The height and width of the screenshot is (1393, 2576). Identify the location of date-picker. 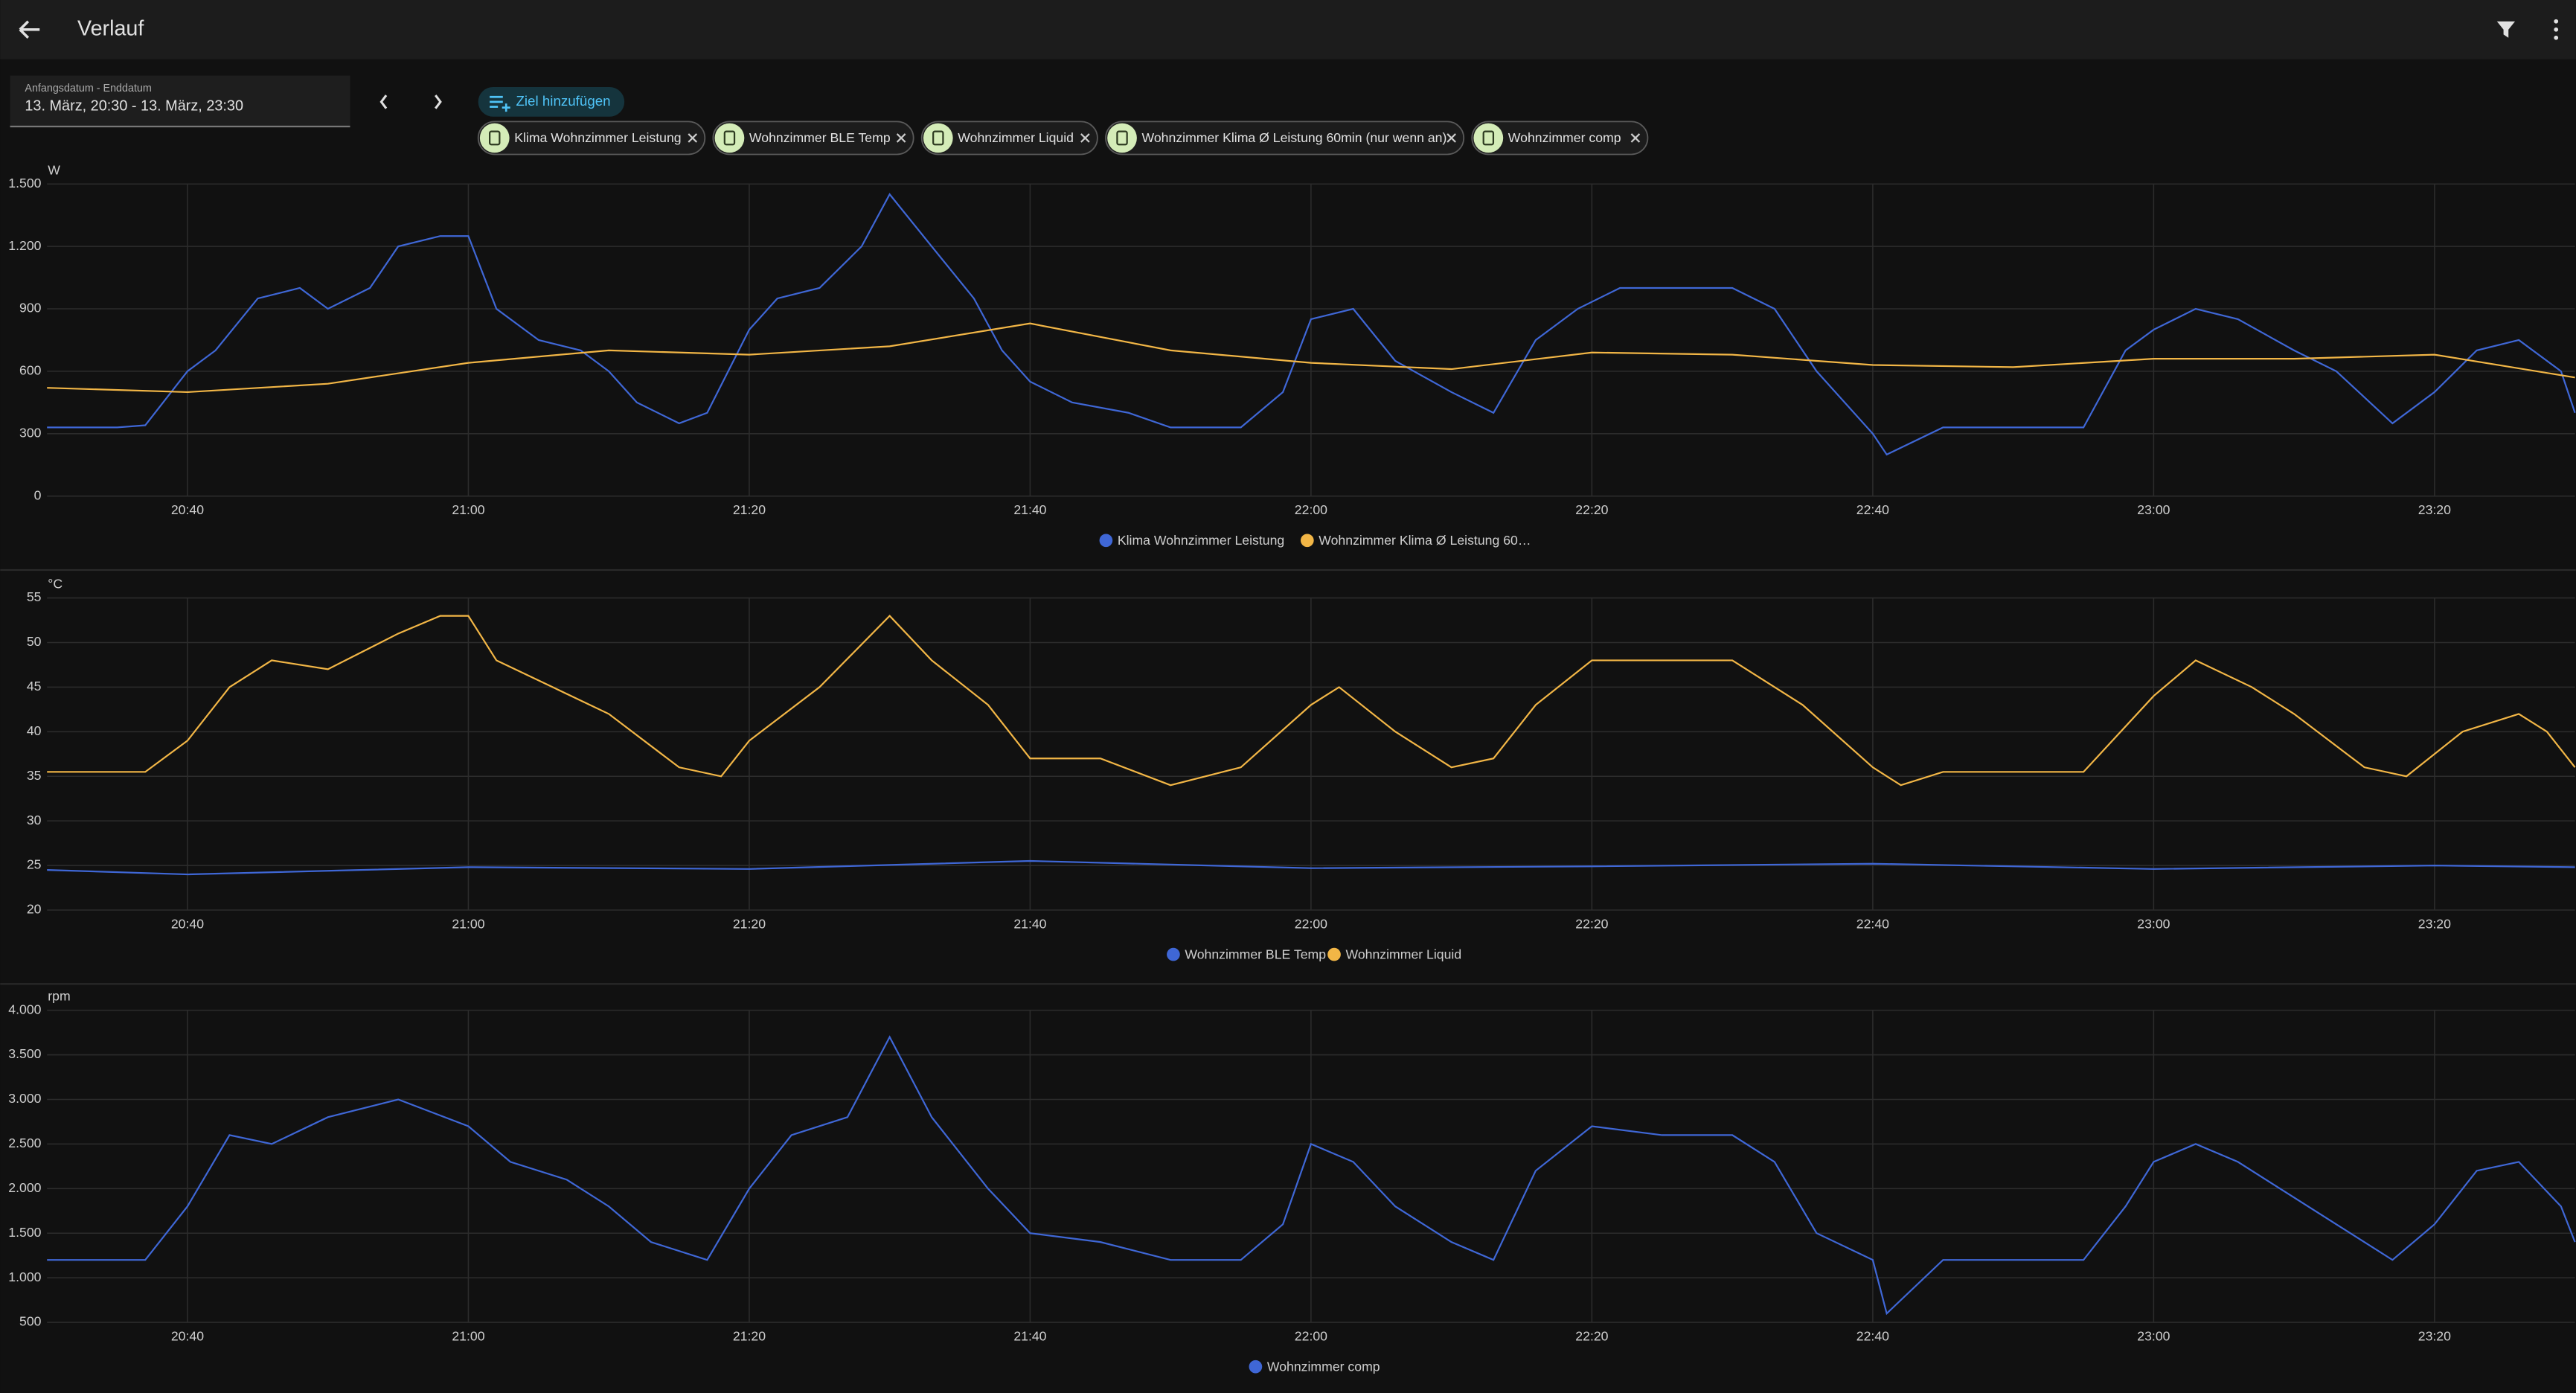
(180, 101).